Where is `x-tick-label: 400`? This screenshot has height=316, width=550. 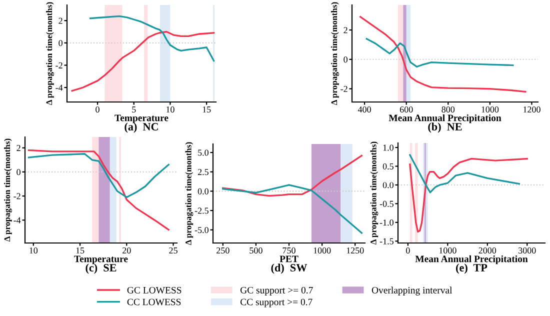
x-tick-label: 400 is located at coordinates (364, 109).